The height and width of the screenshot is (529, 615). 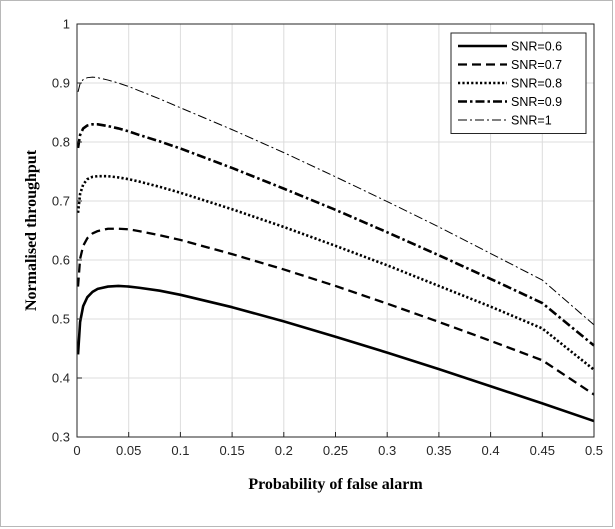 I want to click on x-tick-label: 0.4, so click(x=491, y=450).